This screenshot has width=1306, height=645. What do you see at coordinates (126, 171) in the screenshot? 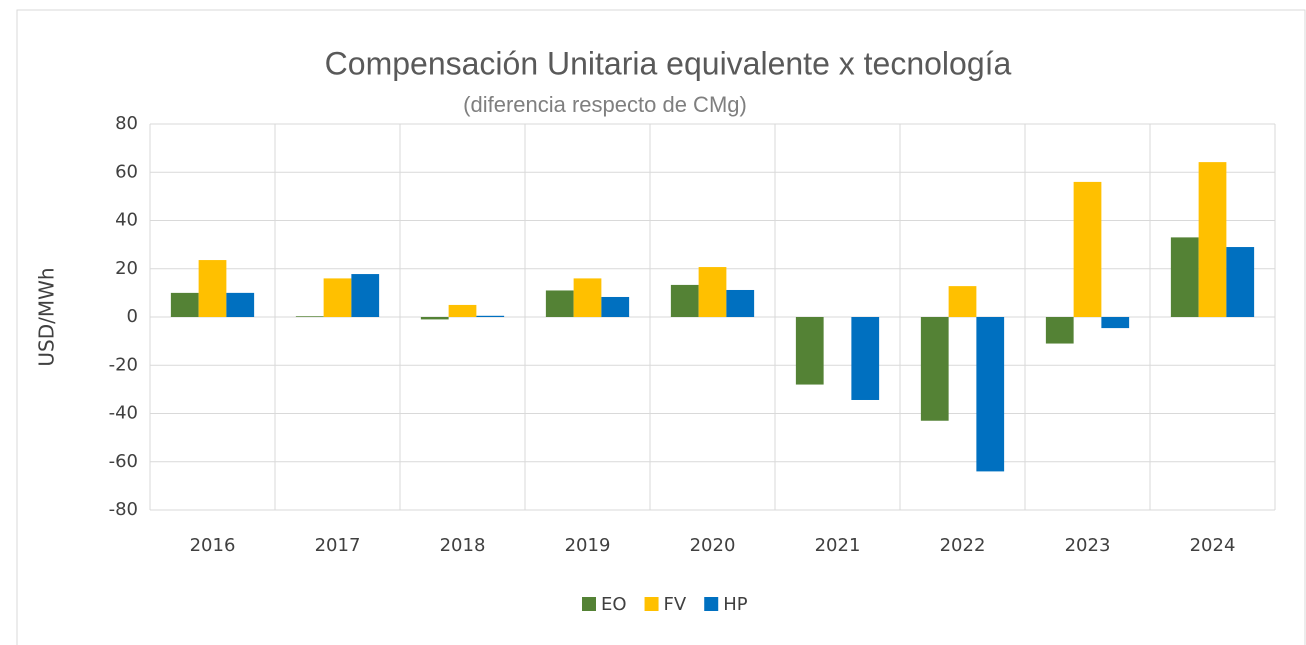
I see `y-tick-label: 60` at bounding box center [126, 171].